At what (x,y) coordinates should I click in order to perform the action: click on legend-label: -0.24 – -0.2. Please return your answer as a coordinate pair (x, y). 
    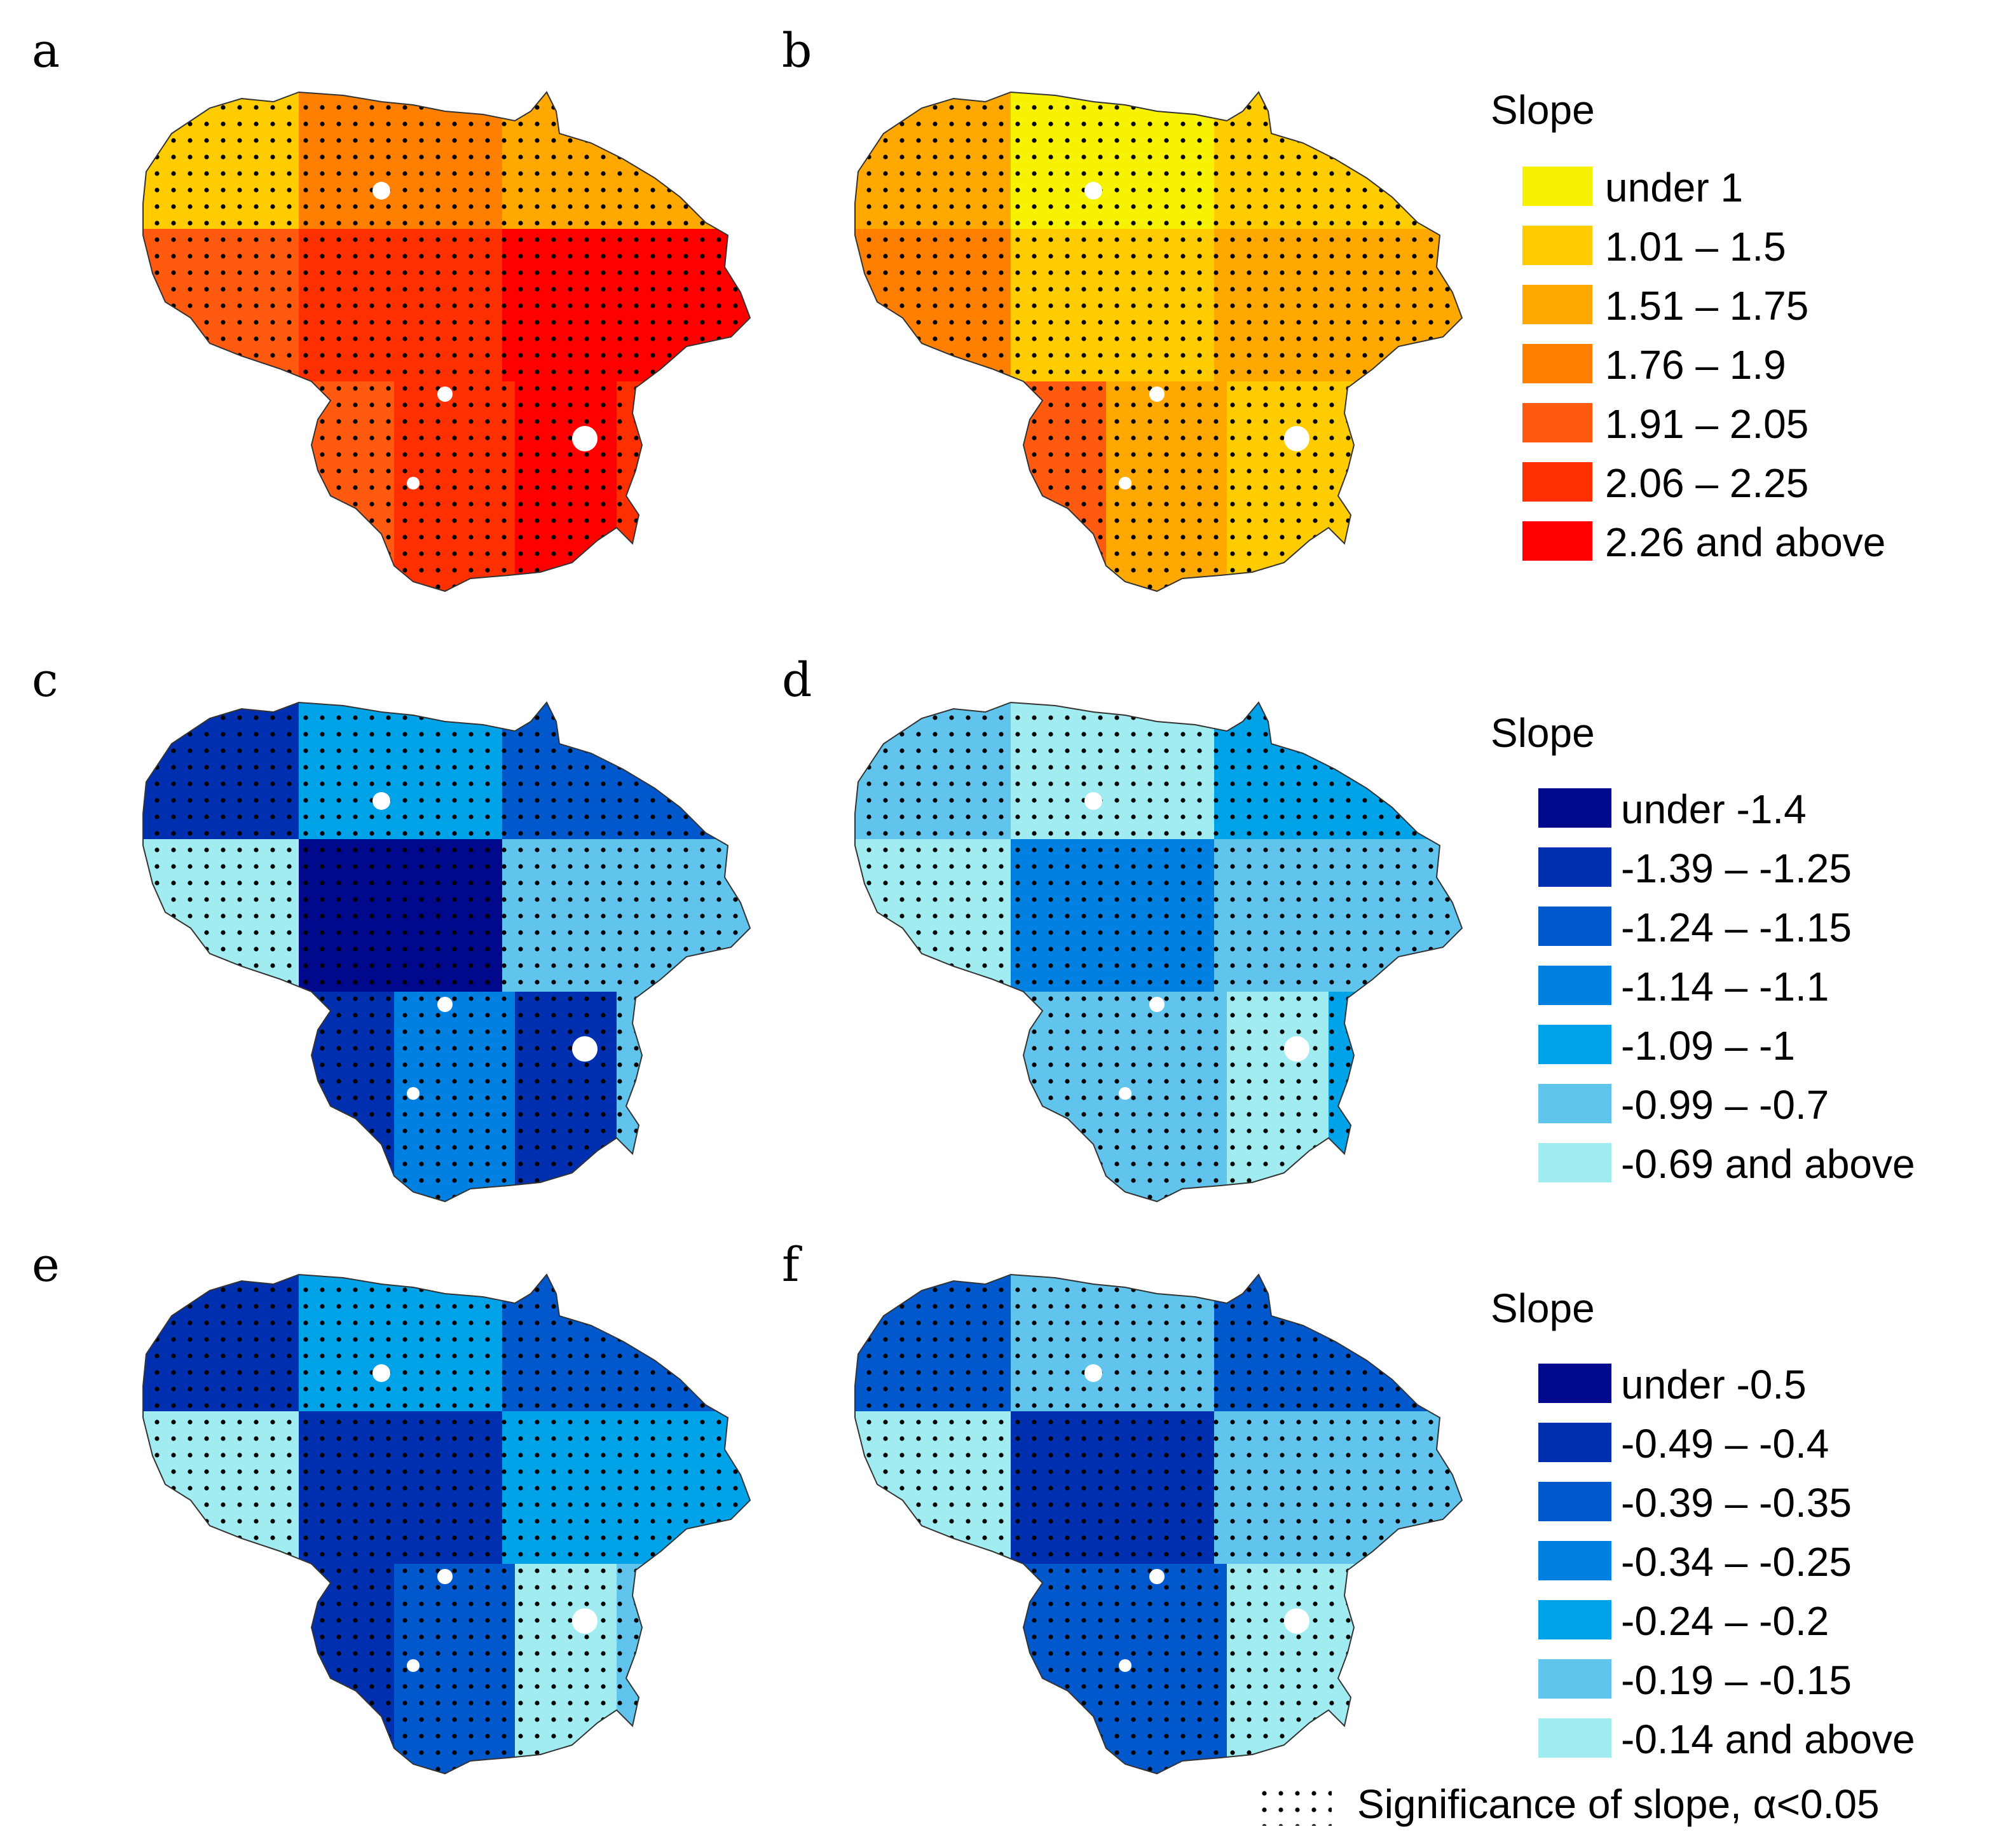
    Looking at the image, I should click on (1725, 1621).